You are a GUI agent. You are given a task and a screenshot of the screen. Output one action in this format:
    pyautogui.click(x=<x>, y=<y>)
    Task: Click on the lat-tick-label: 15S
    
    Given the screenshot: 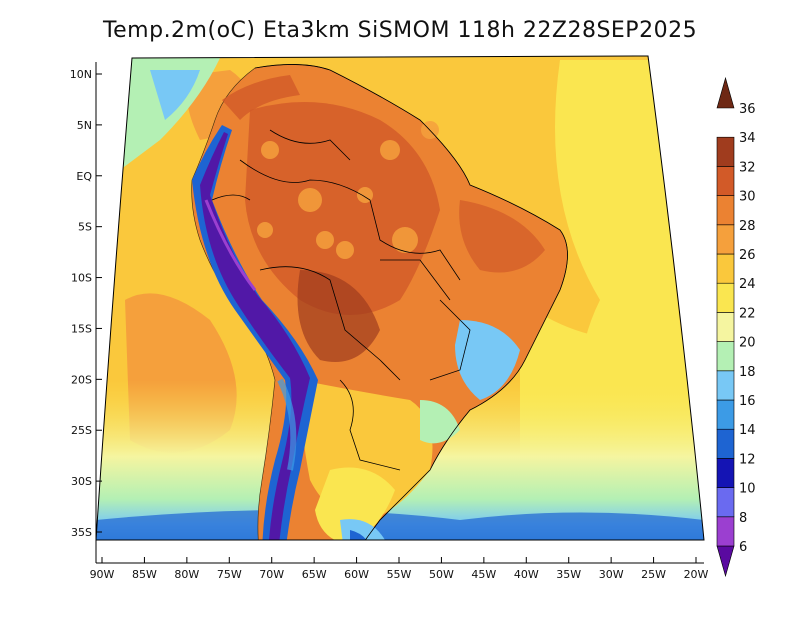 What is the action you would take?
    pyautogui.click(x=81, y=328)
    